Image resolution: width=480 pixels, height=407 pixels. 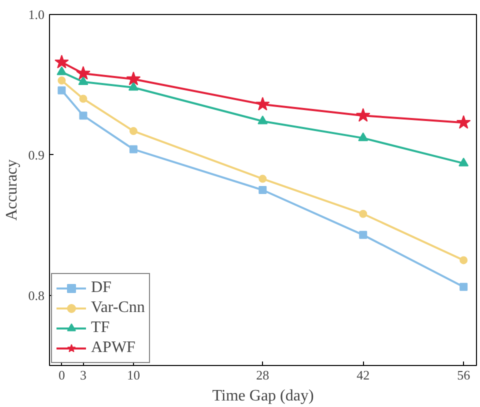 I want to click on x-tick-label: 28, so click(x=263, y=375).